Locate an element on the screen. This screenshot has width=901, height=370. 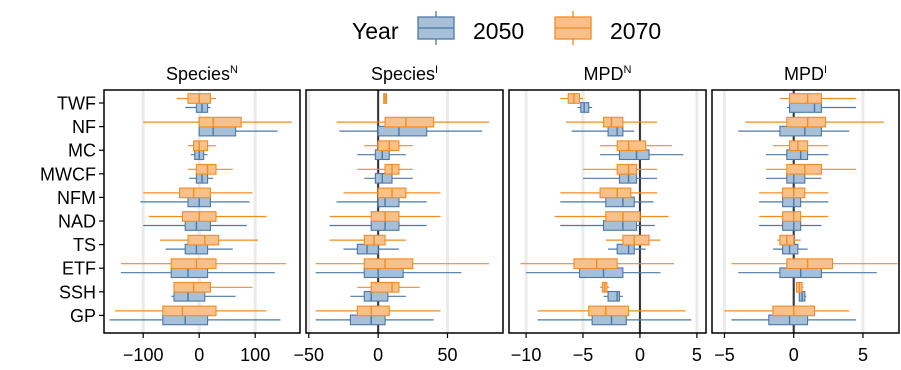
panel-title: MPDN is located at coordinates (608, 74).